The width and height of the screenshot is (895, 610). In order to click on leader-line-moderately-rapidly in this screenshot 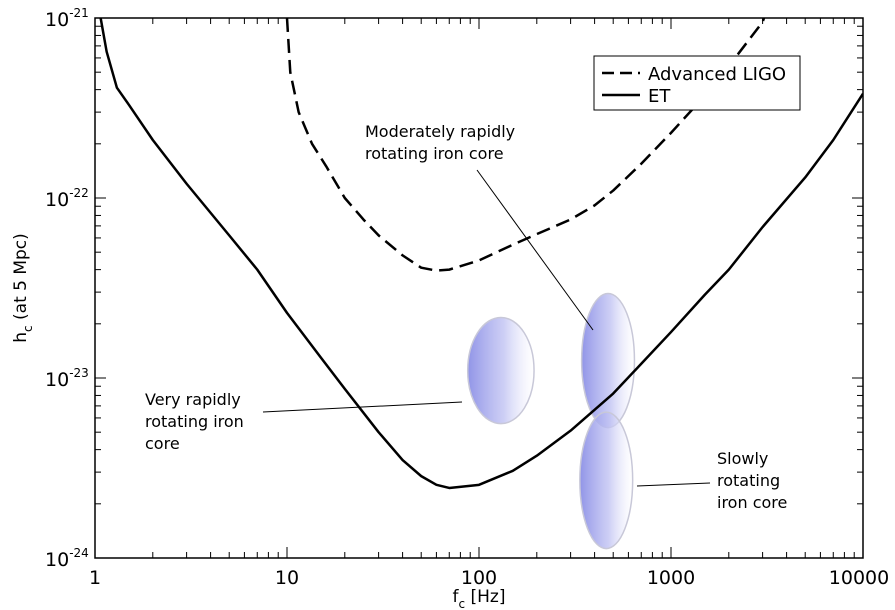, I will do `click(535, 250)`.